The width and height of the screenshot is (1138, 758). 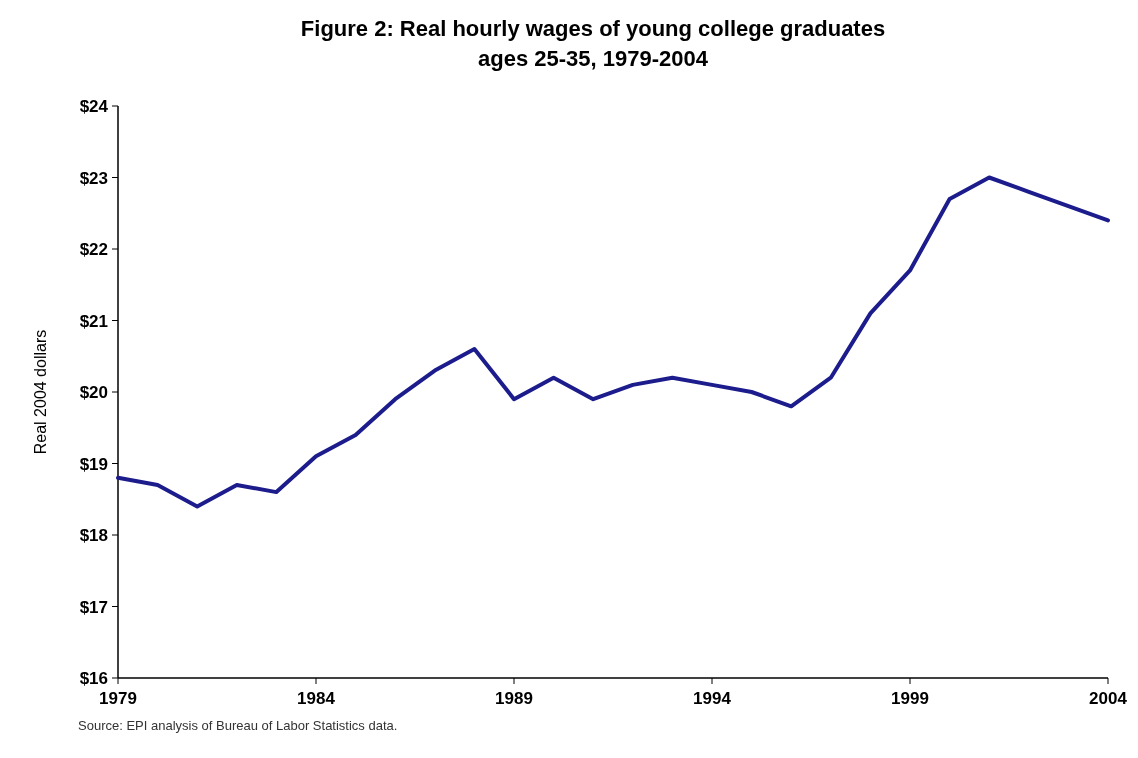 I want to click on y-axis-title: Real 2004 dollars, so click(x=40, y=392).